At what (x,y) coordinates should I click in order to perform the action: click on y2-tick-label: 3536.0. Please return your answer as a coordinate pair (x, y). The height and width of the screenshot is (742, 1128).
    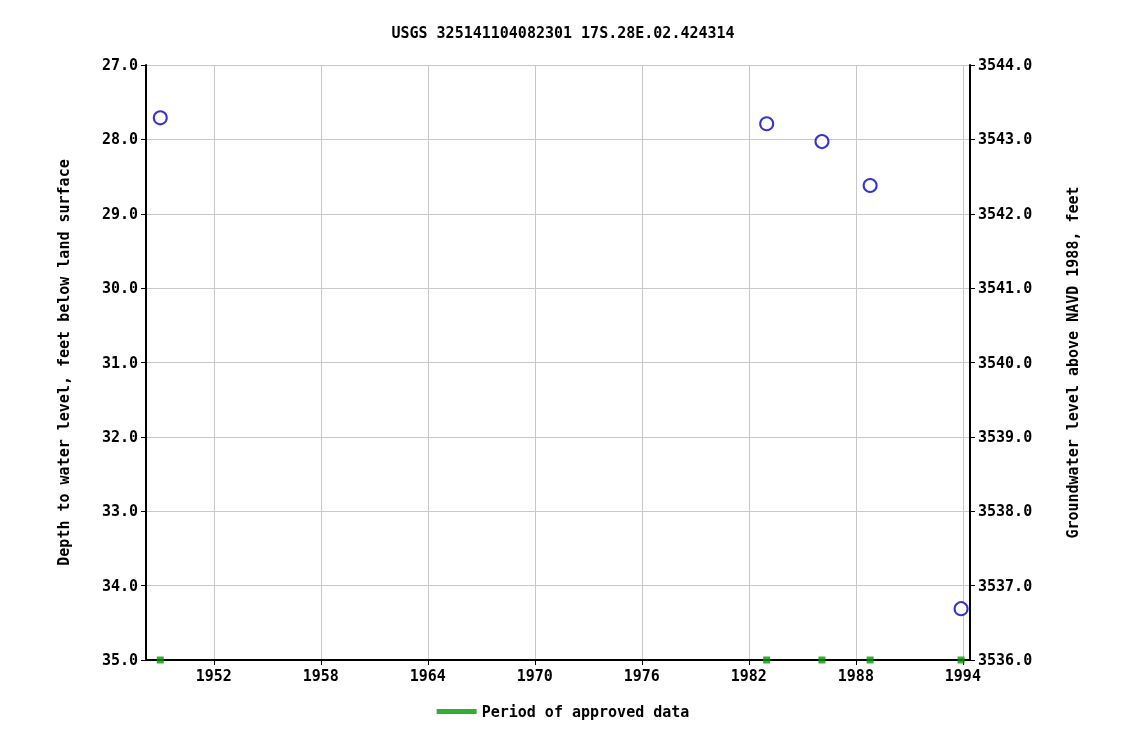
    Looking at the image, I should click on (1005, 660).